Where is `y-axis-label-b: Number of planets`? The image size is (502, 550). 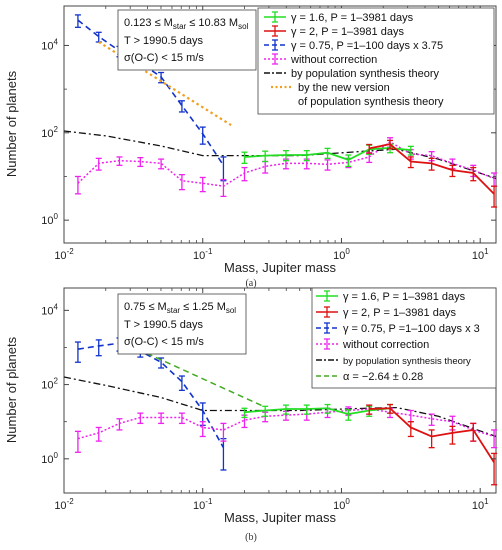 y-axis-label-b: Number of planets is located at coordinates (11, 389).